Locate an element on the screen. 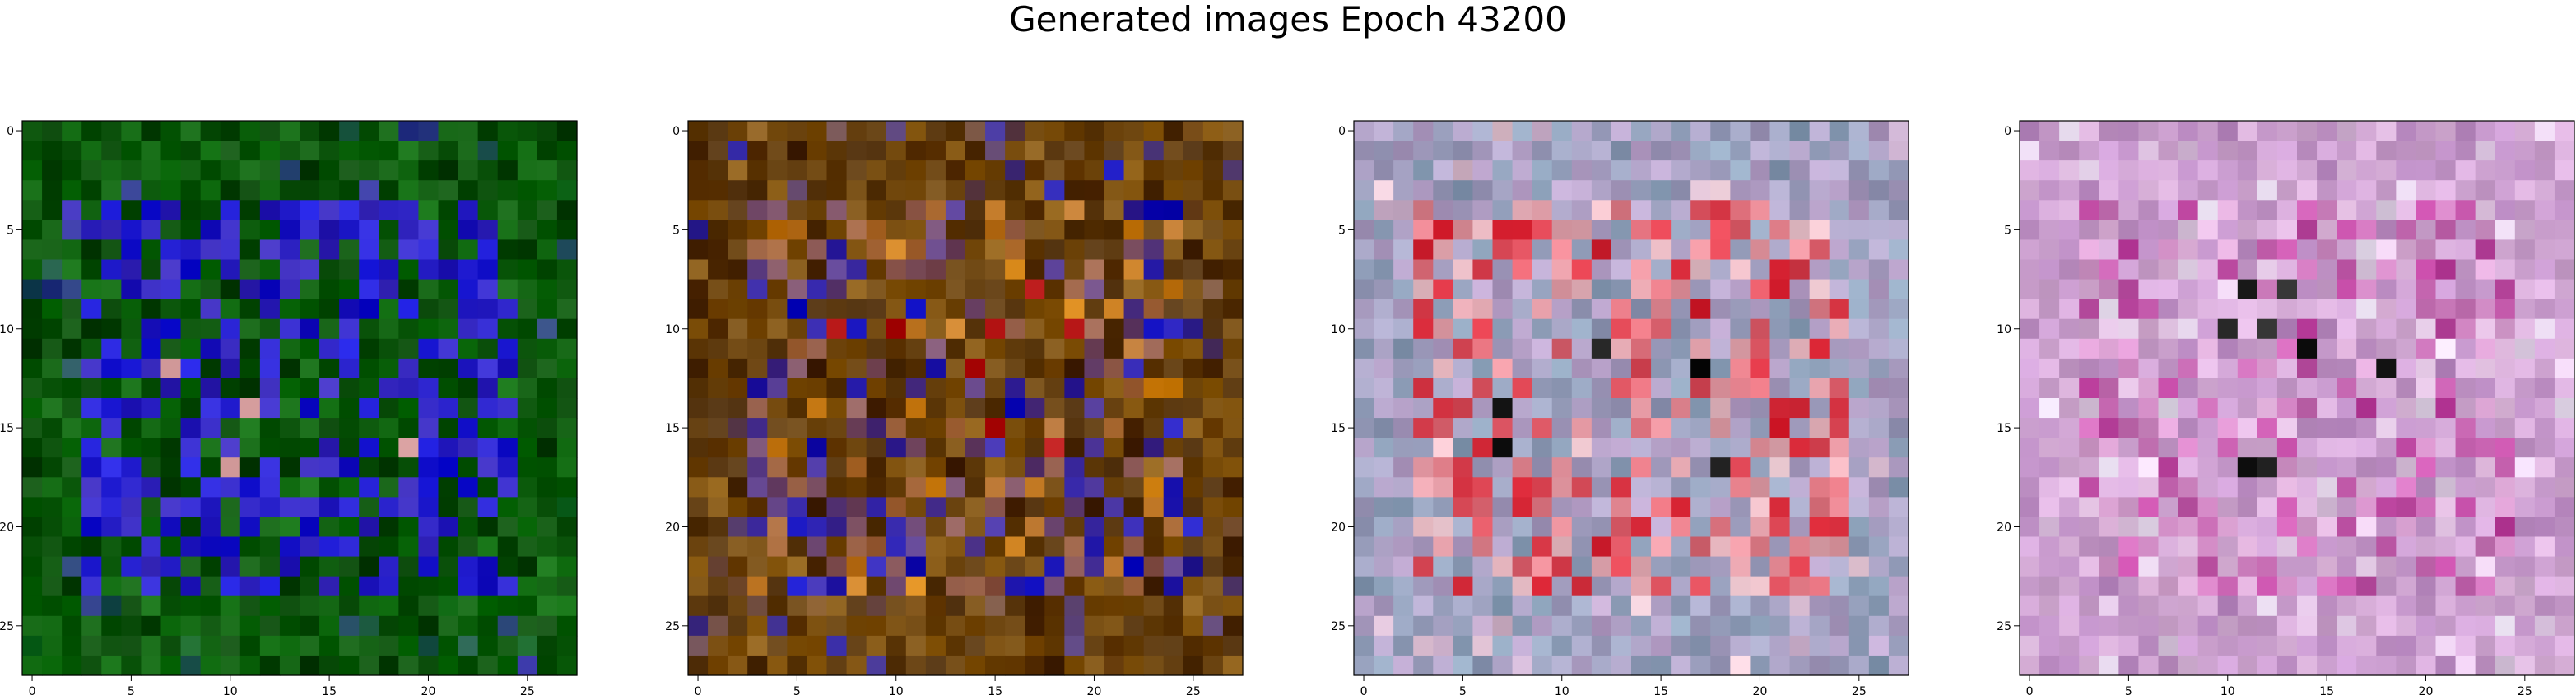  y-tick-label: 0 is located at coordinates (1342, 131).